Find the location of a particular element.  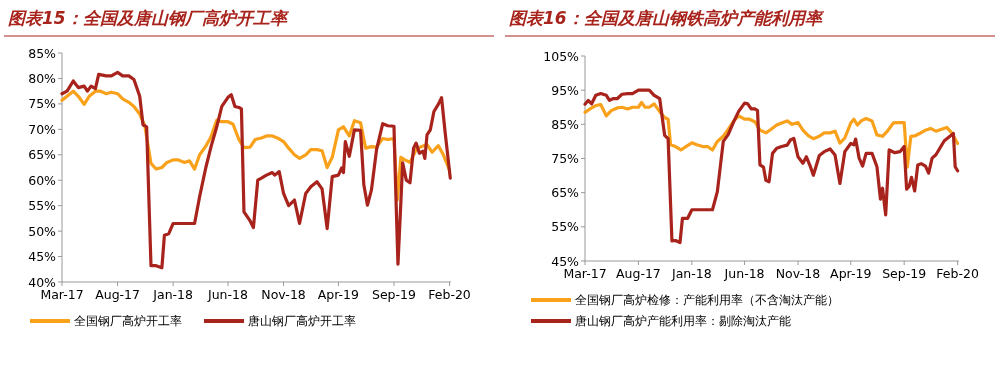

y-tick-label: 70% is located at coordinates (42, 129).